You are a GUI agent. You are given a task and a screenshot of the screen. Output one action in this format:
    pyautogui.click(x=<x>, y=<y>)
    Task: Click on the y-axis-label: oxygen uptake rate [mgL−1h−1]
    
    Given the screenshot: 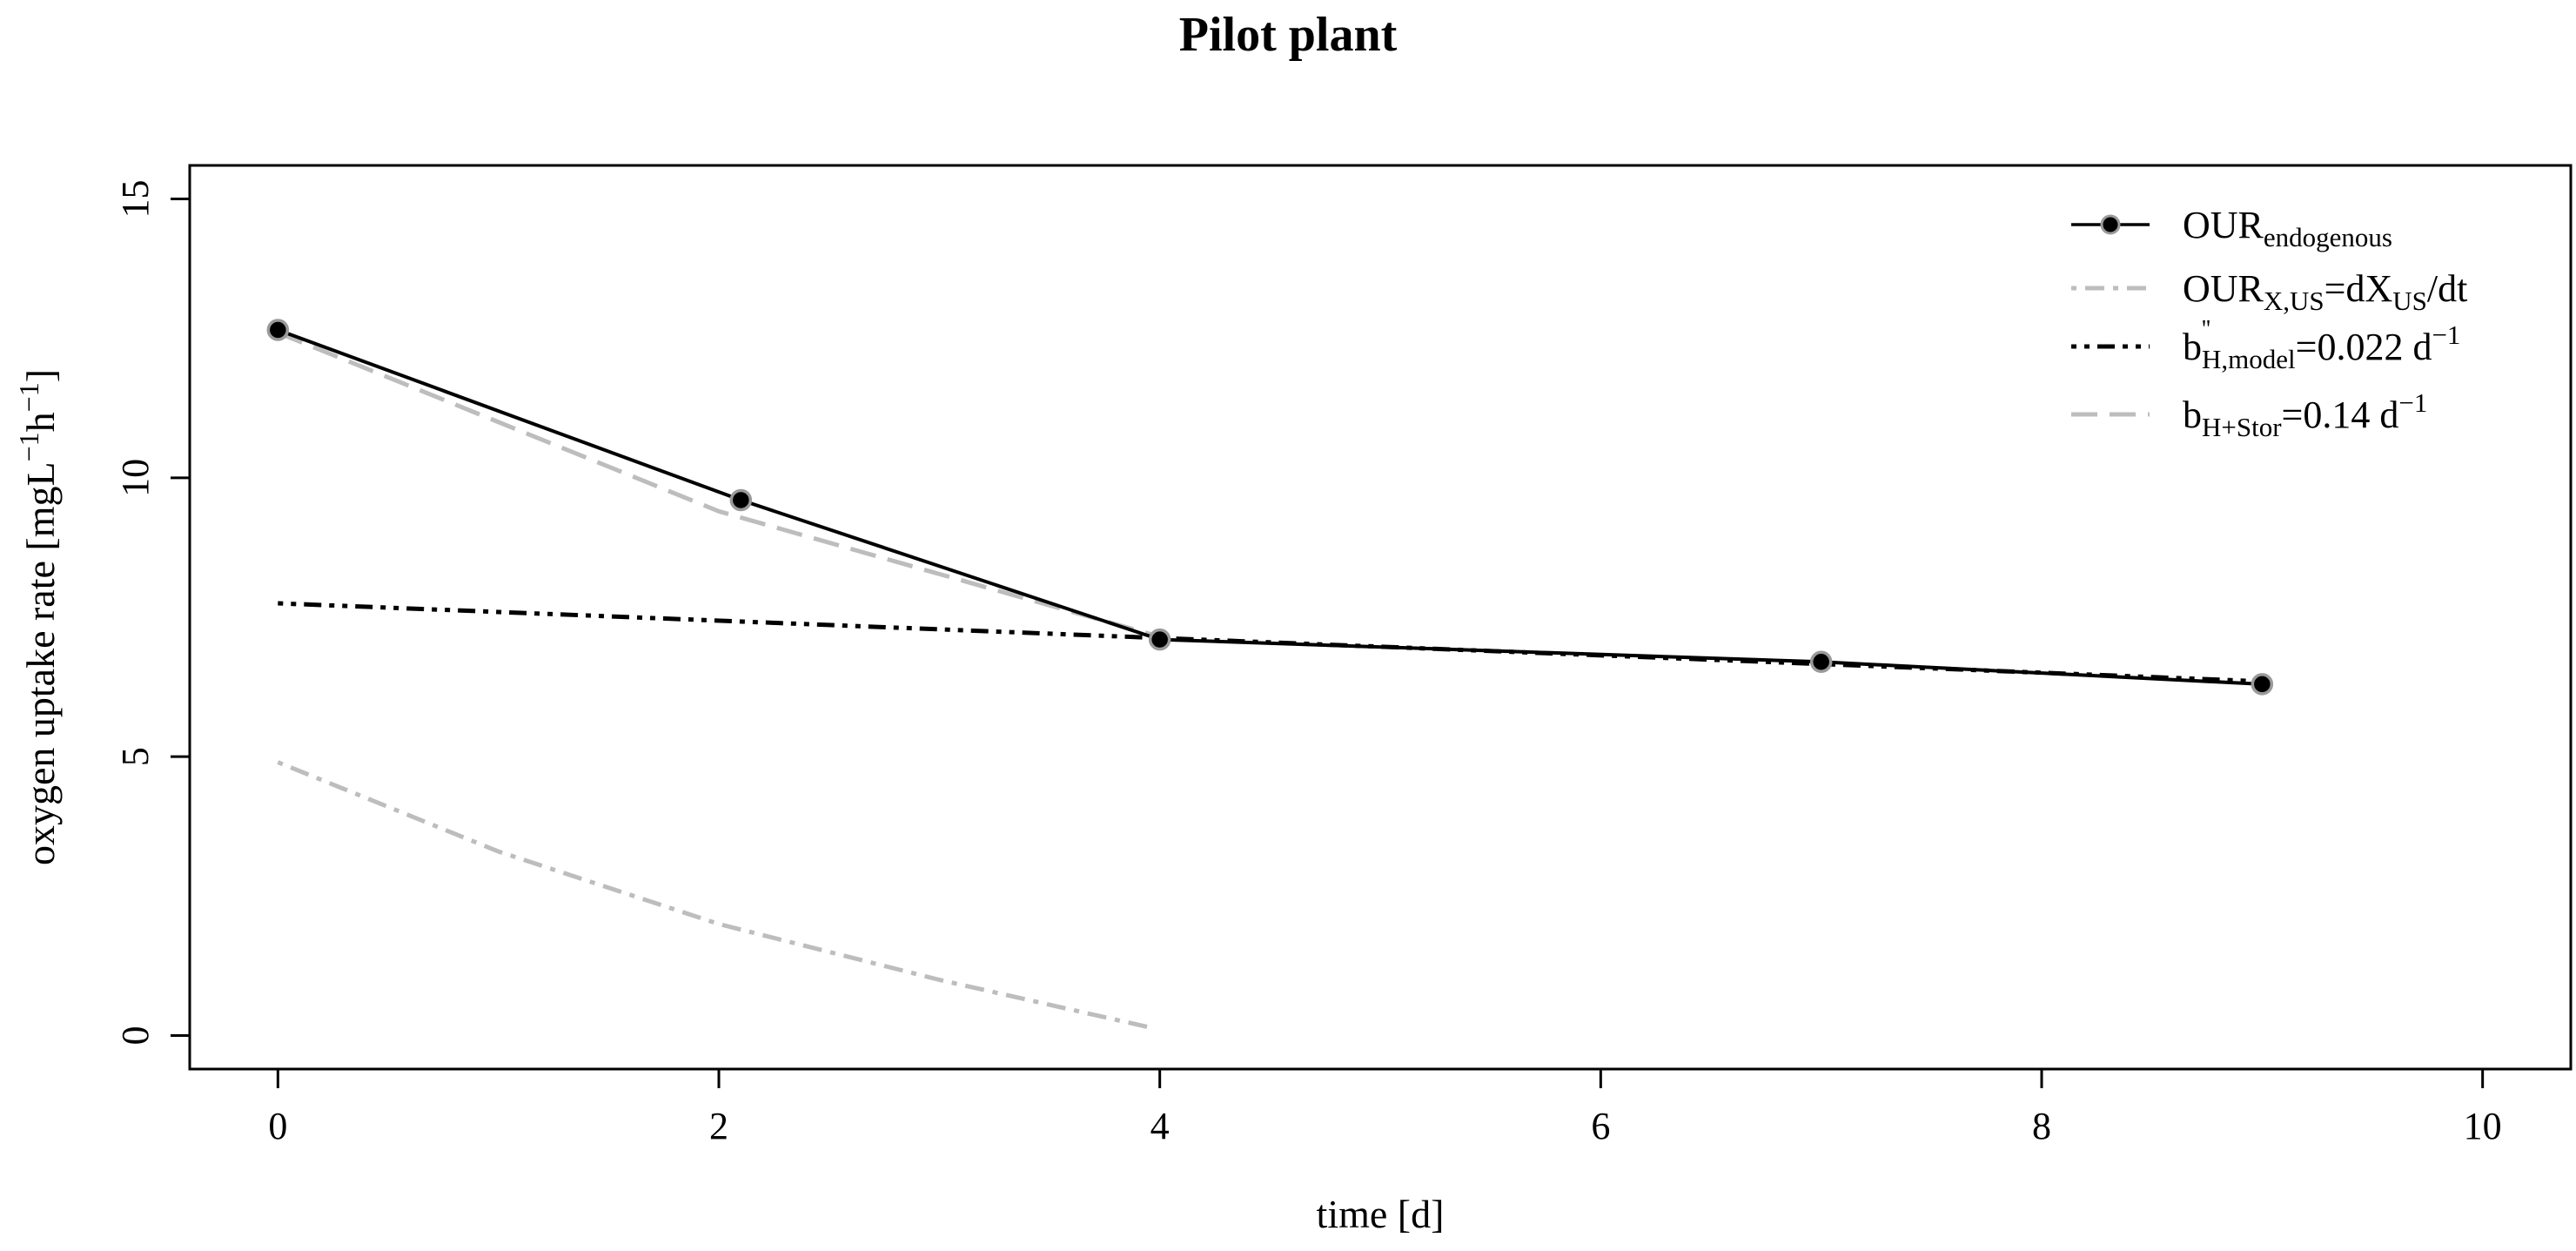 What is the action you would take?
    pyautogui.click(x=38, y=617)
    